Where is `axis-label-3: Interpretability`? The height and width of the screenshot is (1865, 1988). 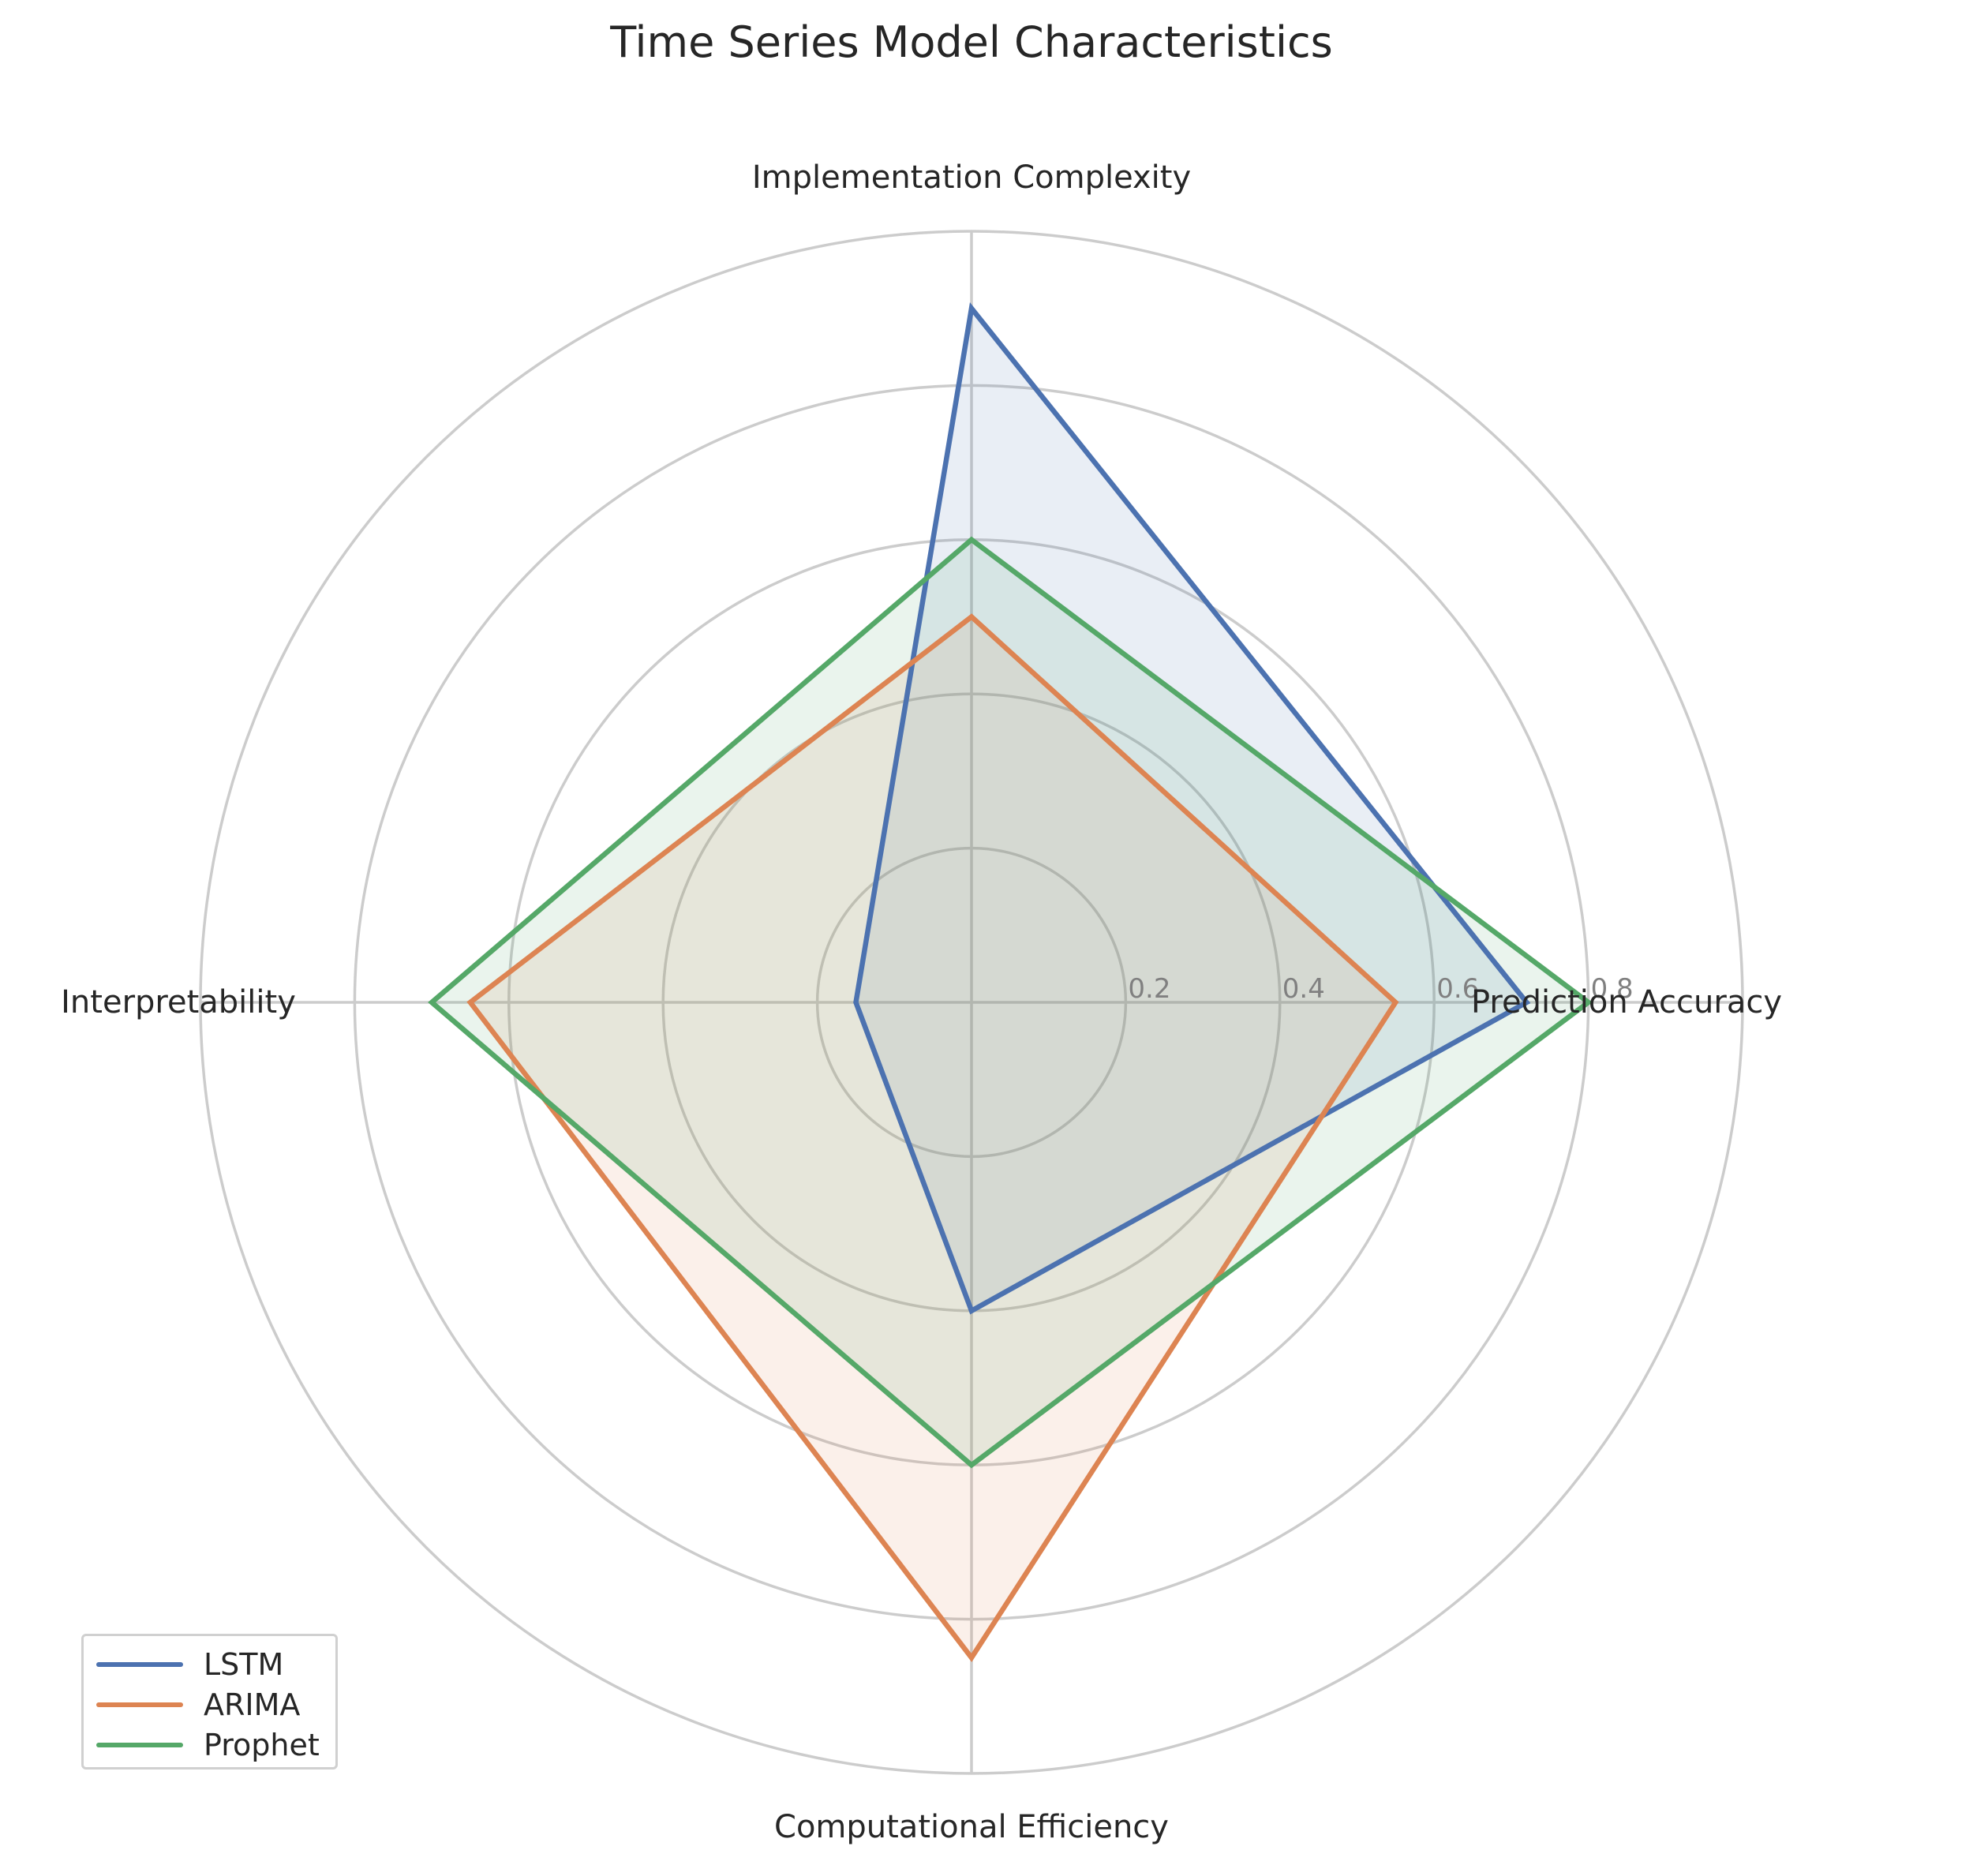 axis-label-3: Interpretability is located at coordinates (178, 1002).